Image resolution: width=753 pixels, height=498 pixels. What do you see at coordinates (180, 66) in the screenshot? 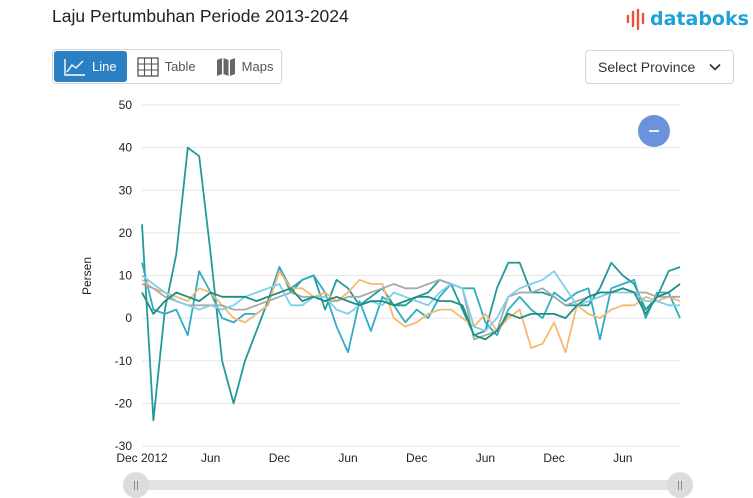
I see `tab-table-label: Table` at bounding box center [180, 66].